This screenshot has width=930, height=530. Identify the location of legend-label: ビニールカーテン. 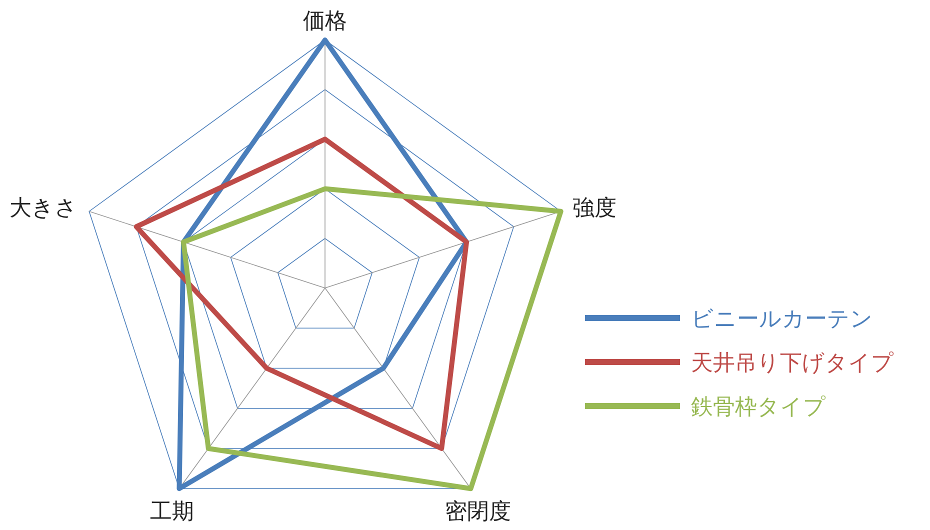
(782, 319).